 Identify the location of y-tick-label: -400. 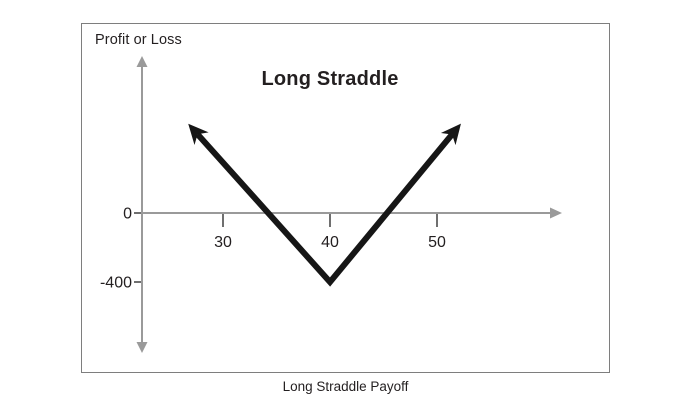
(116, 283).